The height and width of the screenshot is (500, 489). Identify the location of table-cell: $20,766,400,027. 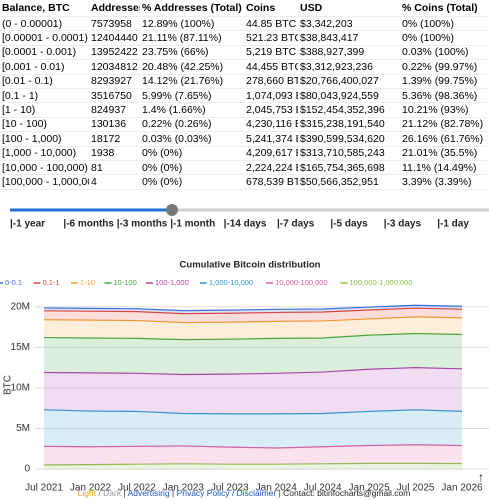
(349, 81).